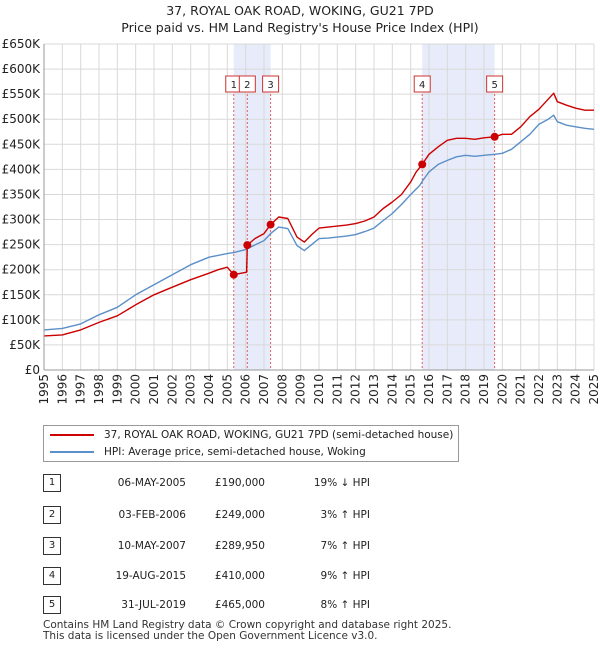  What do you see at coordinates (429, 389) in the screenshot?
I see `x-tick-label: 2016` at bounding box center [429, 389].